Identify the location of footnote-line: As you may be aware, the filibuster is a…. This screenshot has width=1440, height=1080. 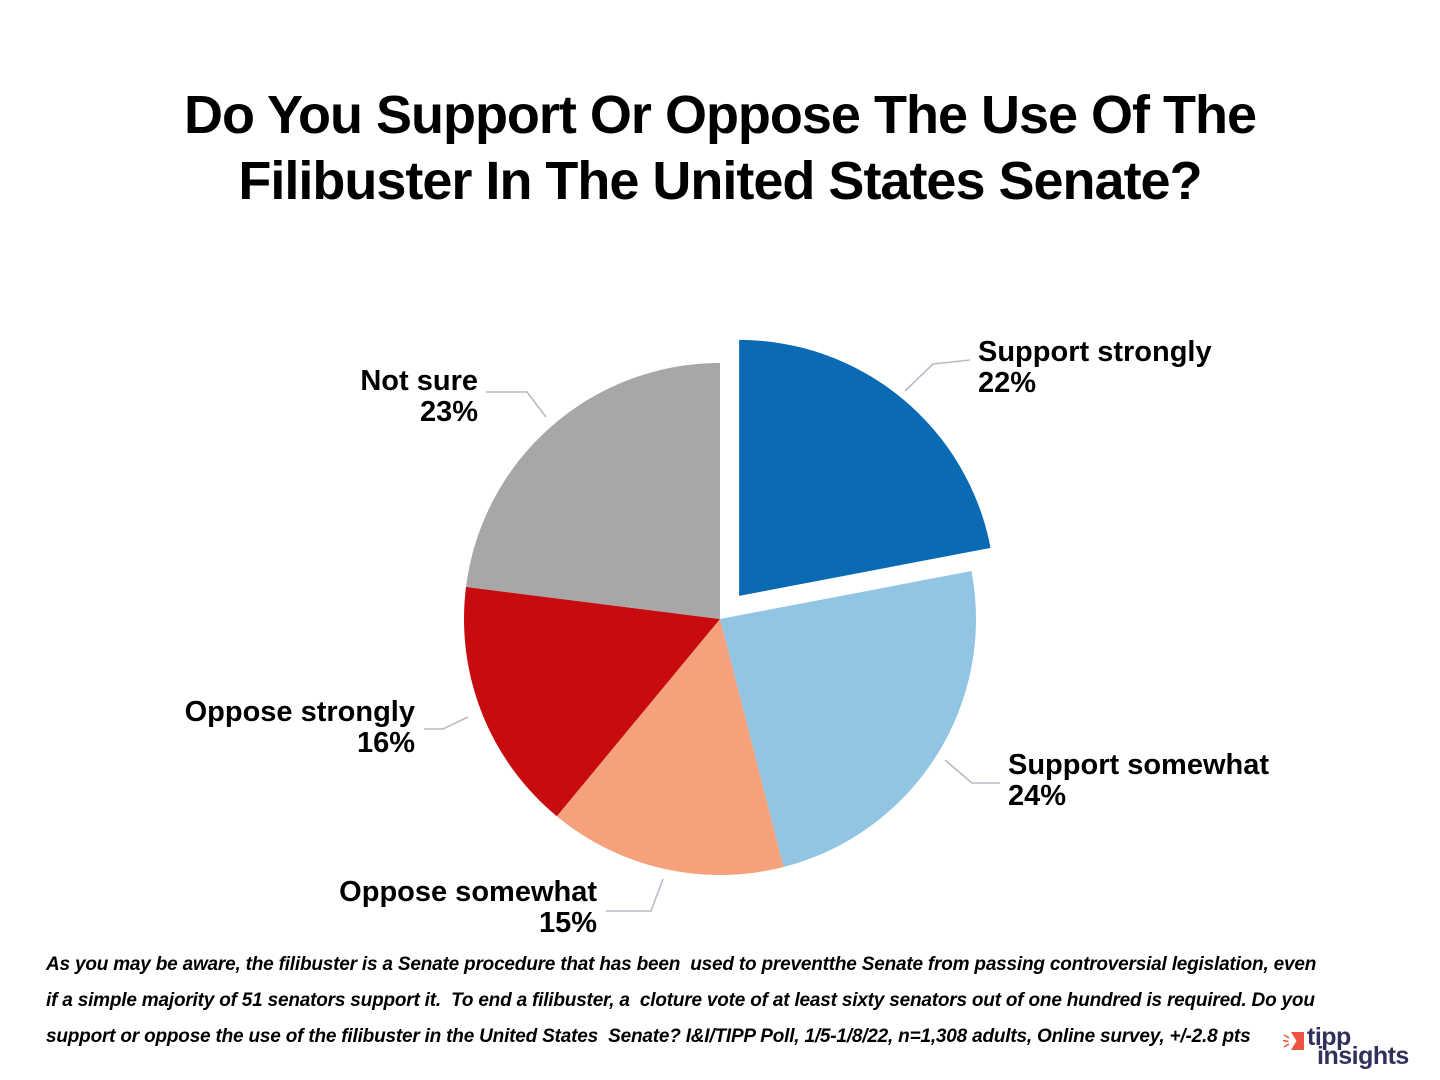
(681, 964).